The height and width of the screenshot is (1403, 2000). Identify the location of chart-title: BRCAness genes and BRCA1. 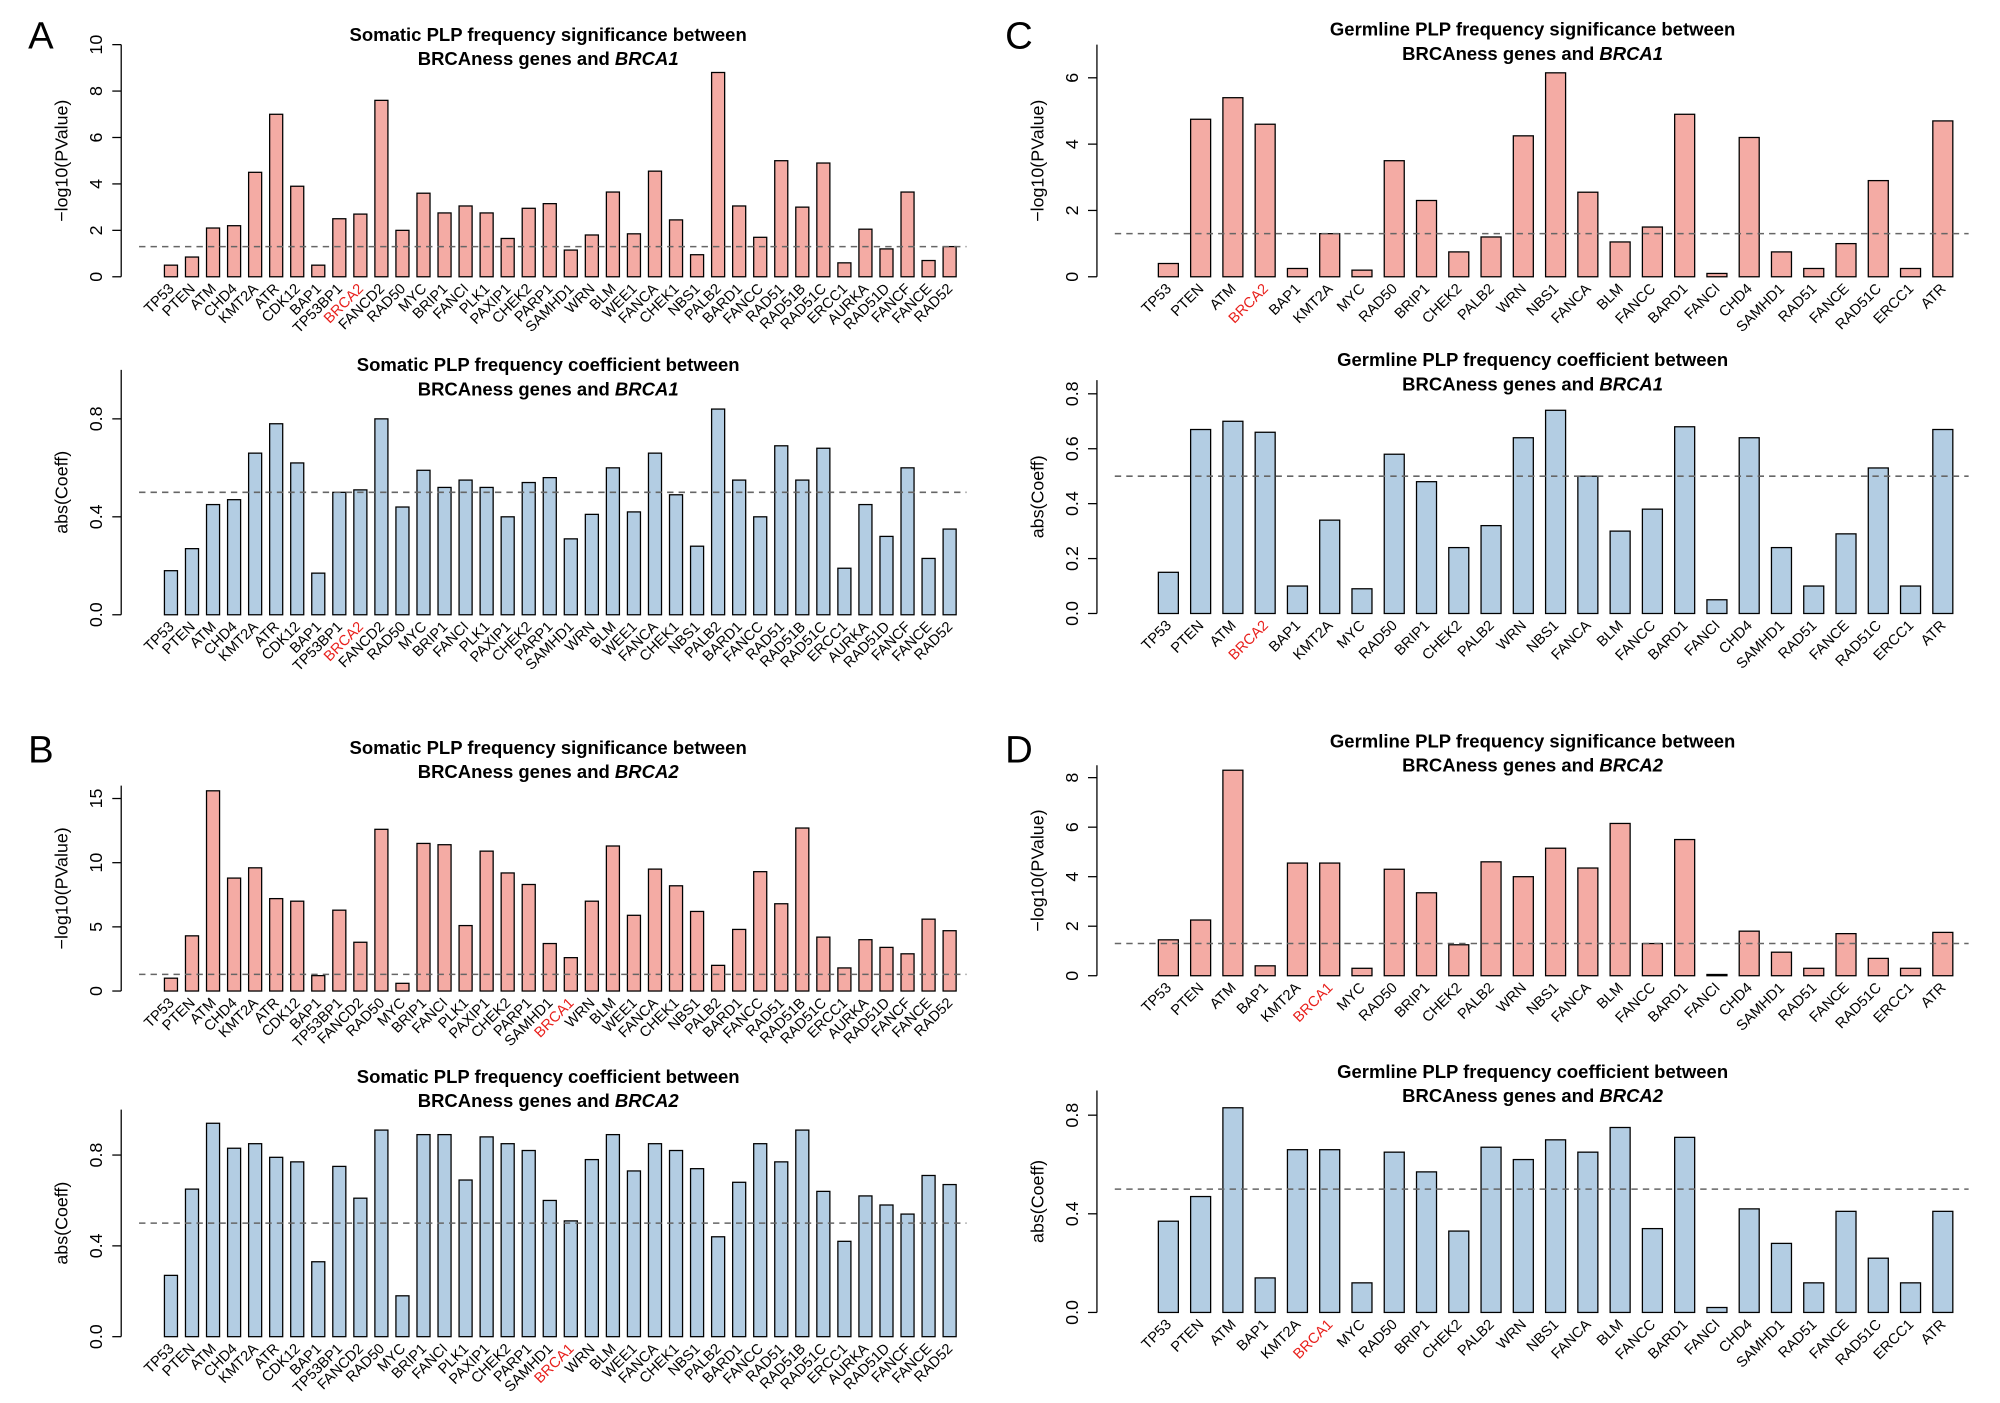
(548, 58).